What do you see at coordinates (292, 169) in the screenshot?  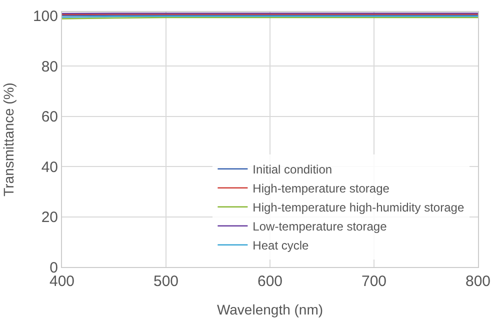 I see `legend-label: Initial condition` at bounding box center [292, 169].